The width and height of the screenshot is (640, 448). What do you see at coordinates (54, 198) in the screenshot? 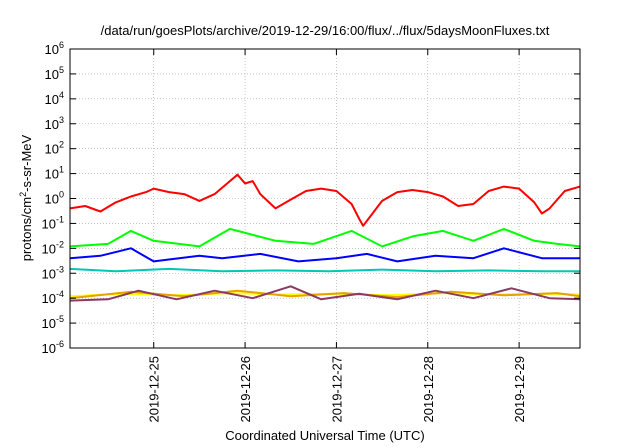
I see `y-tick-label: 10⁰` at bounding box center [54, 198].